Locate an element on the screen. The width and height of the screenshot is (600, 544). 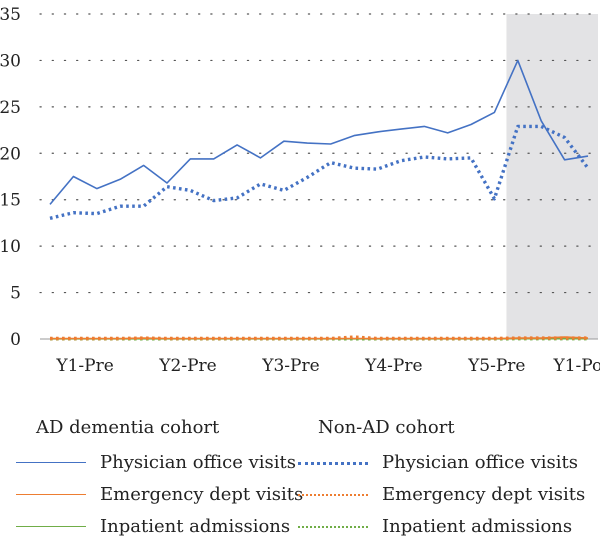
x-tick-label-y3-pre: Y3-Pre is located at coordinates (290, 366).